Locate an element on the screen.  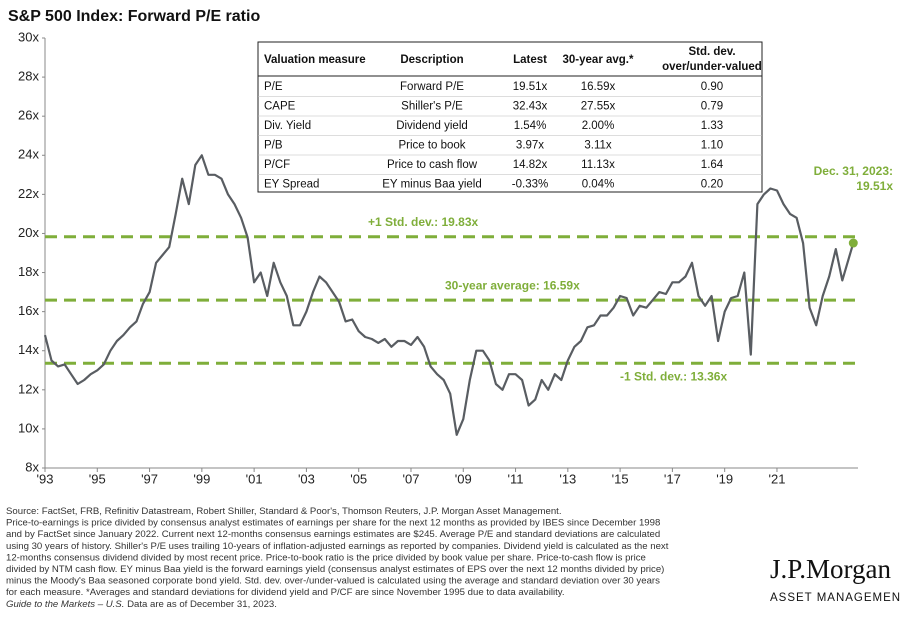
table-cell: Dividend yield is located at coordinates (432, 126).